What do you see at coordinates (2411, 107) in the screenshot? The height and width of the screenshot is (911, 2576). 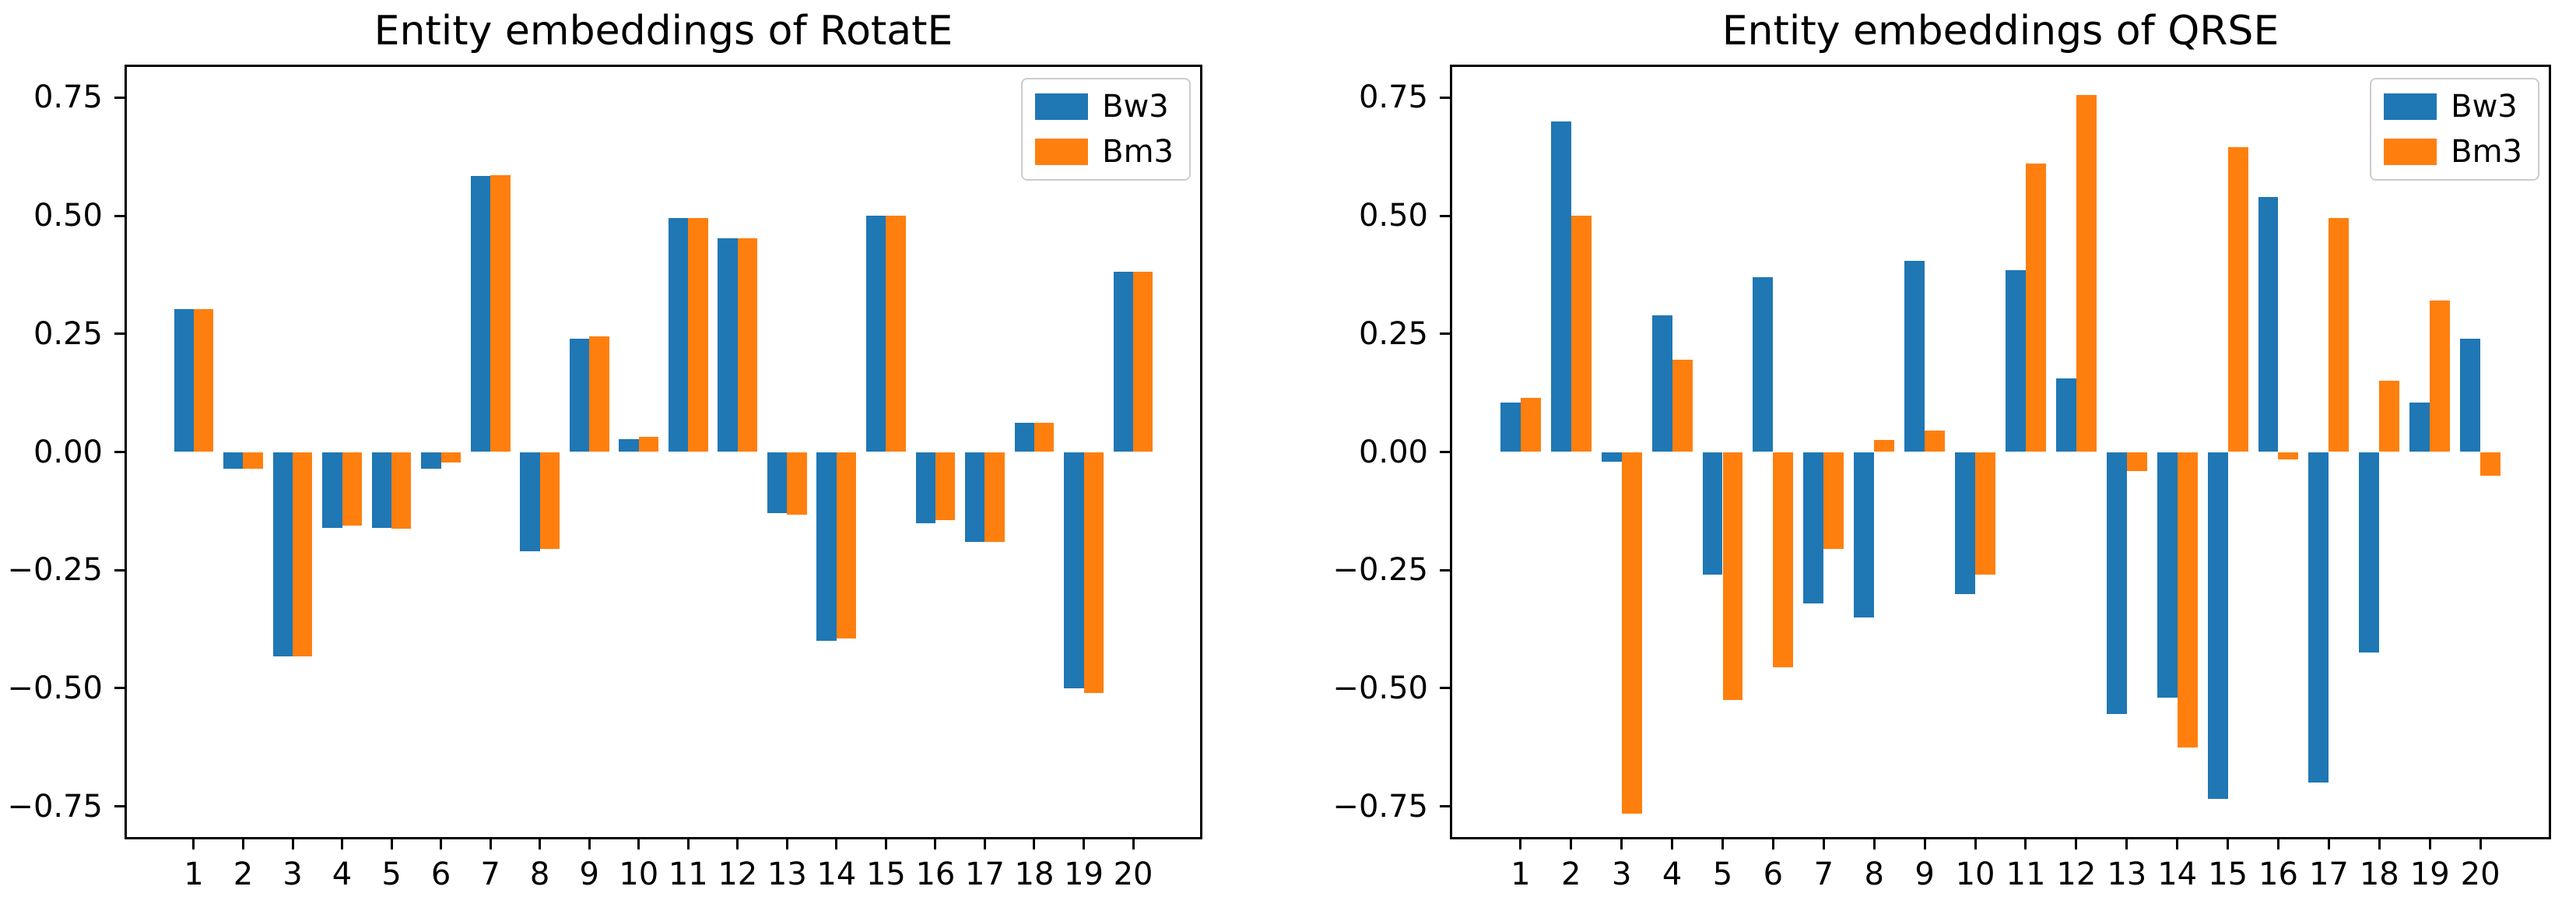 I see `legend-swatch-bw3-icon` at bounding box center [2411, 107].